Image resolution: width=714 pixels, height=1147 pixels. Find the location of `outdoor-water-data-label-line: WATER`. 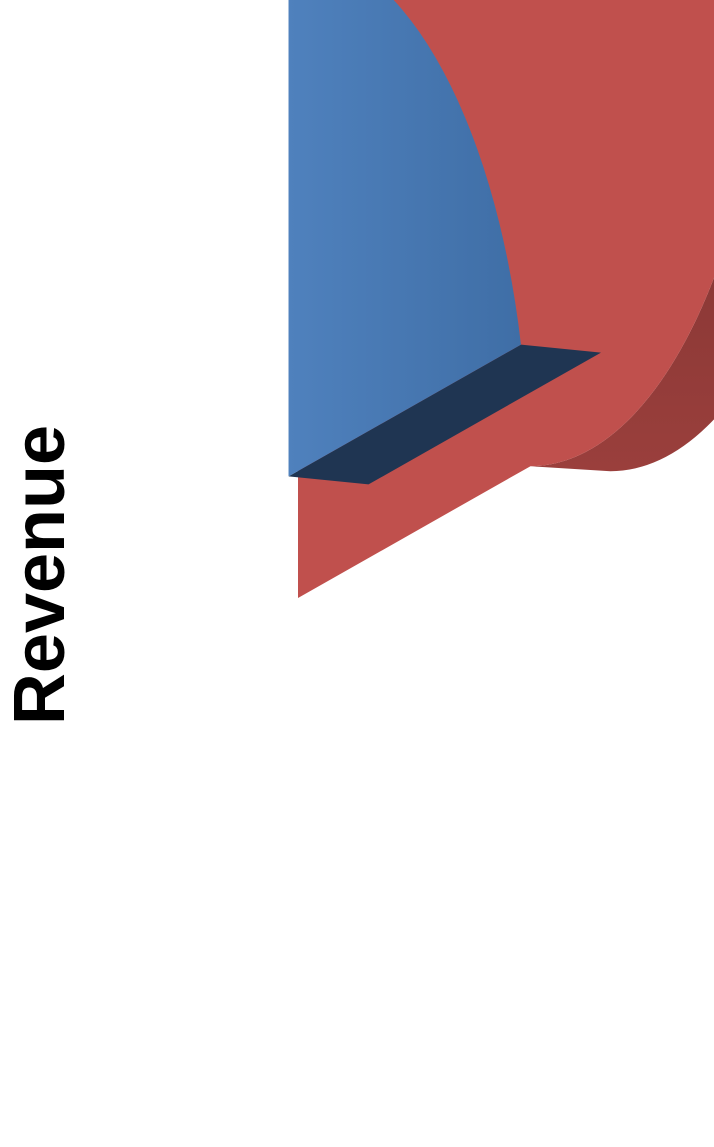

outdoor-water-data-label-line: WATER is located at coordinates (121, 296).